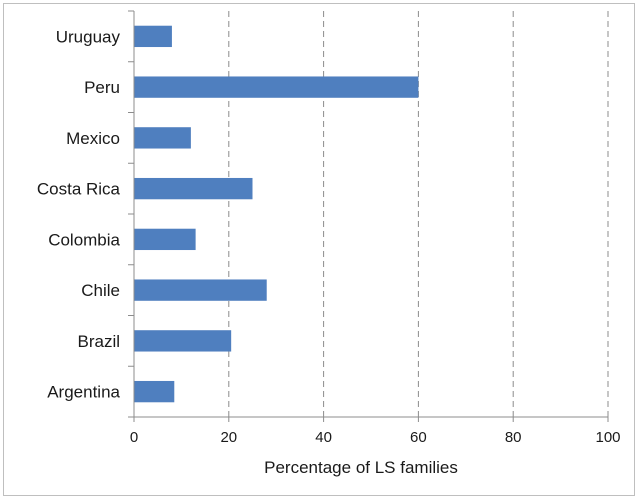 The height and width of the screenshot is (502, 638). Describe the element at coordinates (323, 437) in the screenshot. I see `x-tick-label: 40` at that location.